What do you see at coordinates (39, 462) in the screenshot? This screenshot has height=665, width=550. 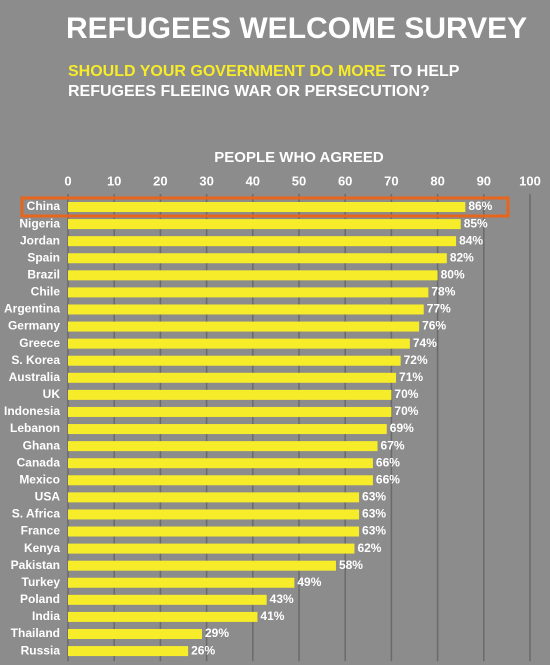 I see `y-tick-label: Canada` at bounding box center [39, 462].